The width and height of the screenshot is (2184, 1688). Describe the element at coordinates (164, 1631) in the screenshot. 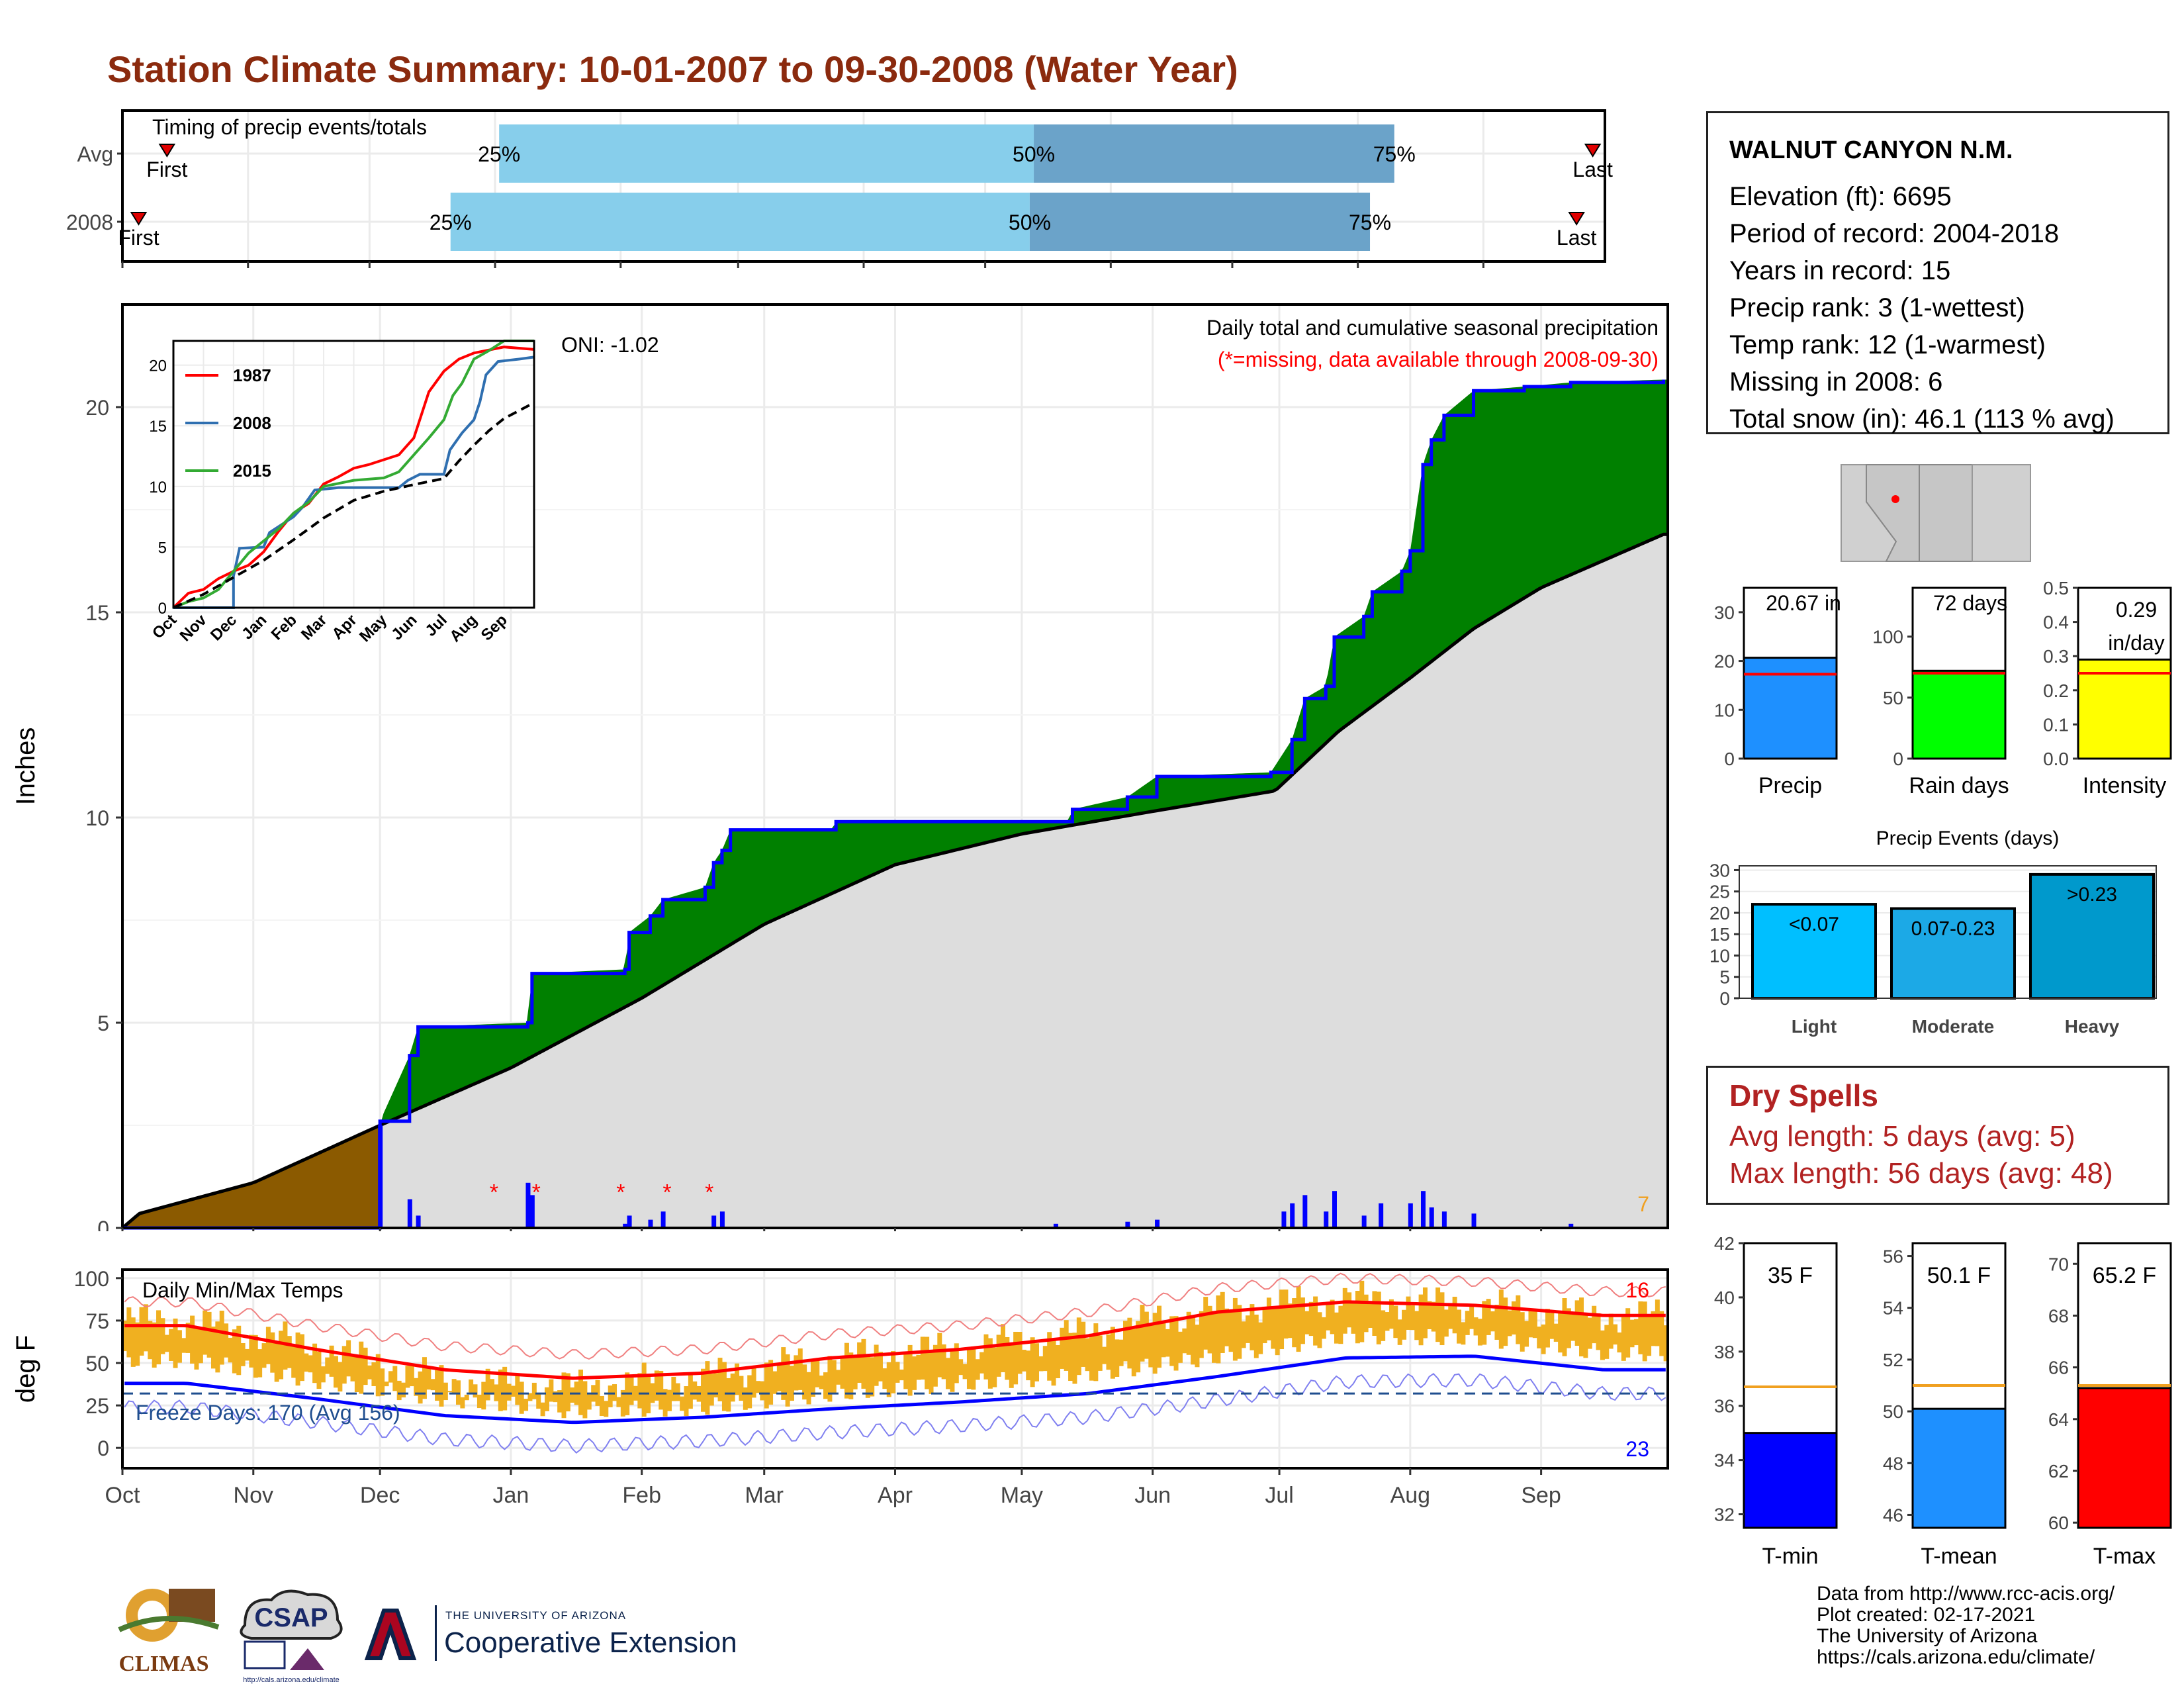

I see `climas-logo: CLIMAS` at that location.